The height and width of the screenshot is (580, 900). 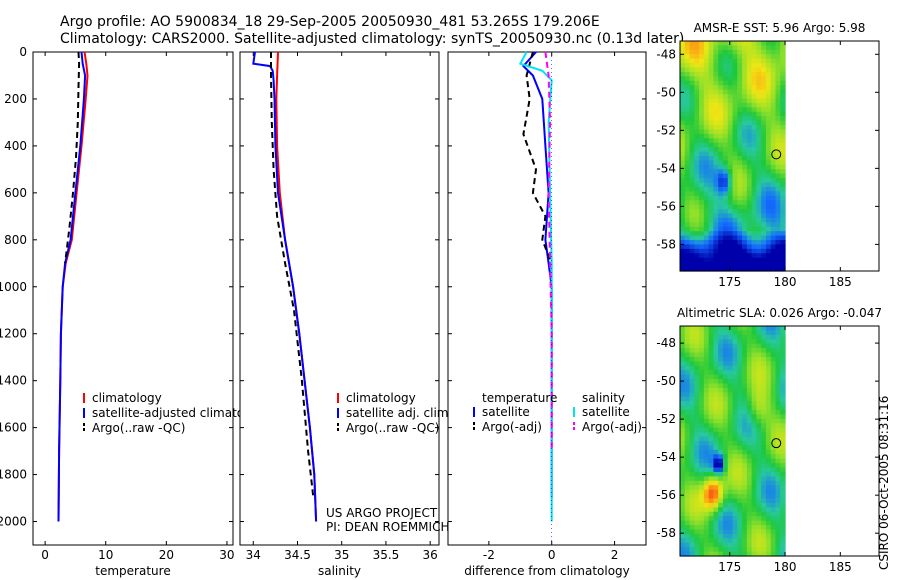 What do you see at coordinates (519, 398) in the screenshot?
I see `difference-legend-temperature-title: temperature` at bounding box center [519, 398].